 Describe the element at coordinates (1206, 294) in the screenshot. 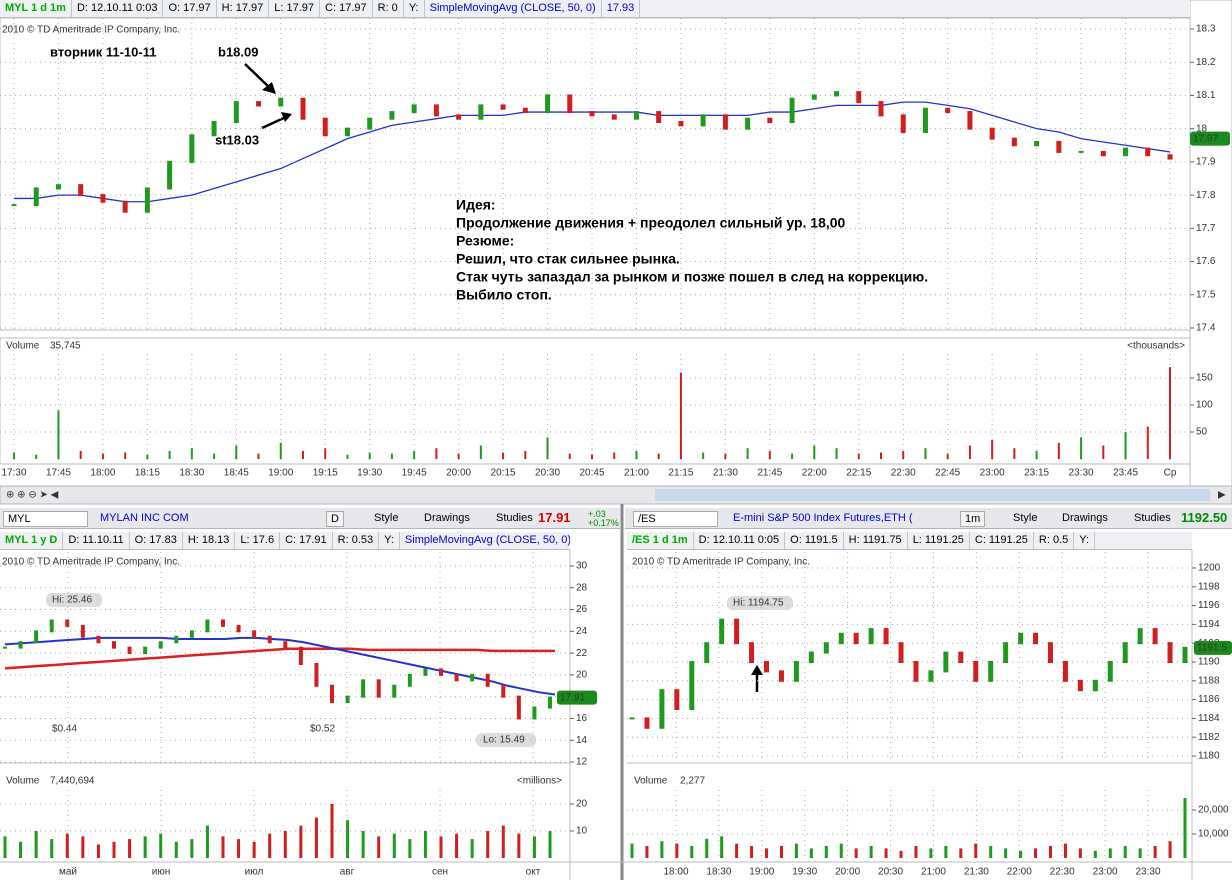

I see `y-tick-label: 17.5` at that location.